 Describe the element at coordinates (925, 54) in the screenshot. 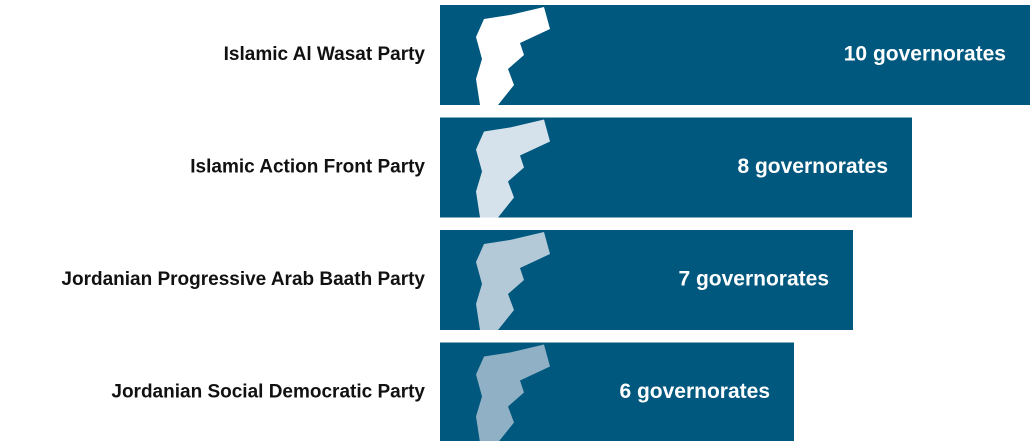

I see `value-label: 10 governorates` at that location.